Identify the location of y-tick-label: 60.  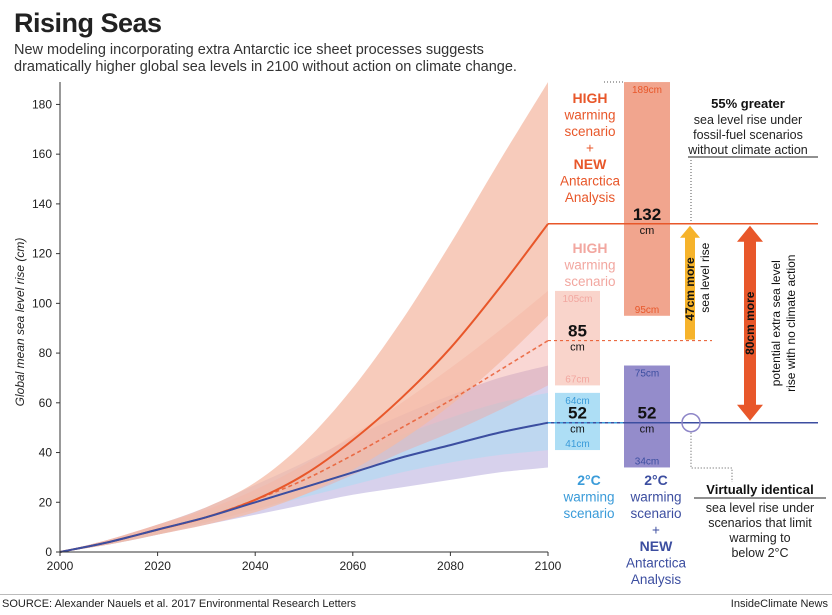
(46, 403).